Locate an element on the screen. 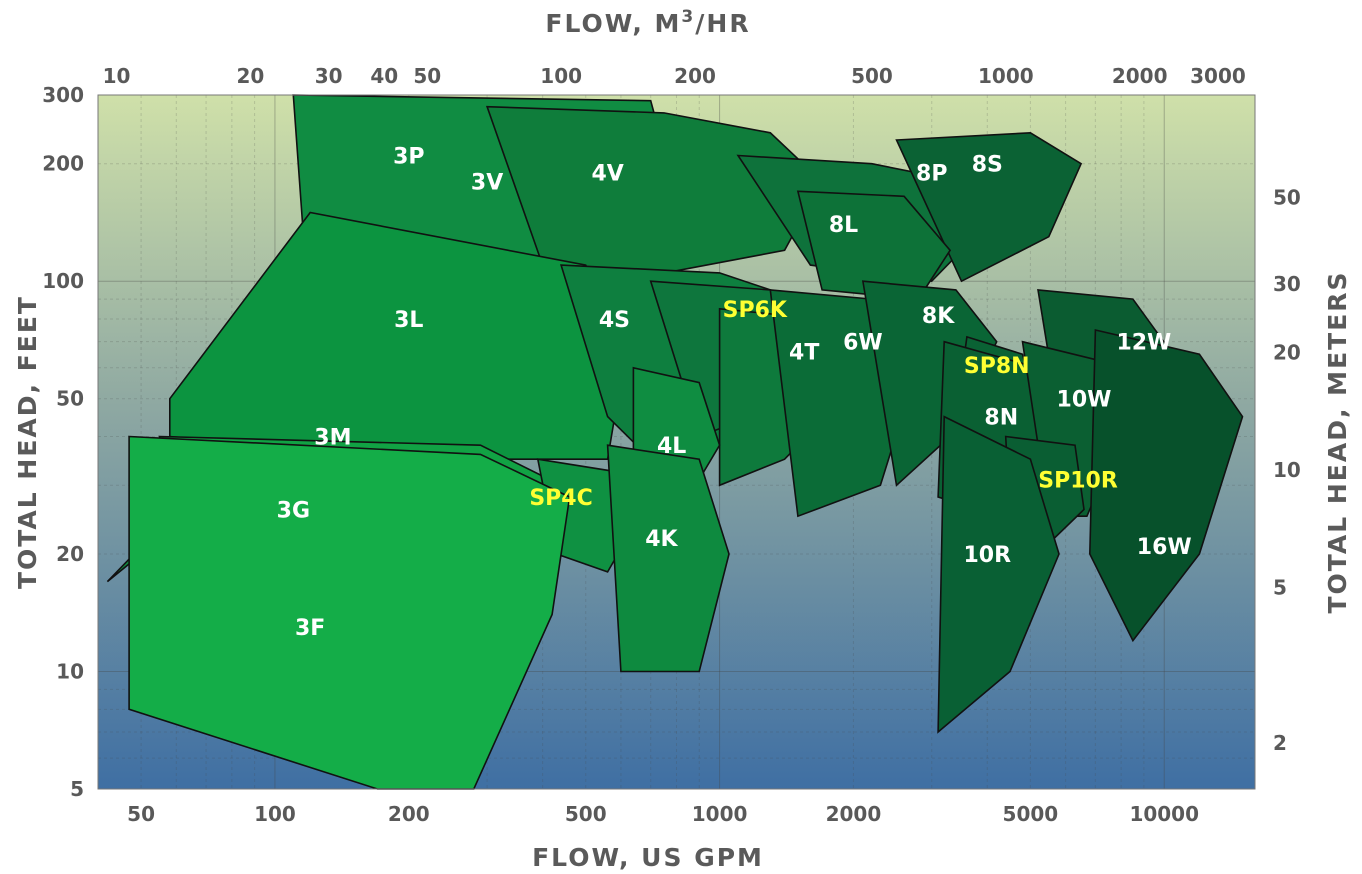 This screenshot has width=1362, height=874. pump-region-8l is located at coordinates (874, 245).